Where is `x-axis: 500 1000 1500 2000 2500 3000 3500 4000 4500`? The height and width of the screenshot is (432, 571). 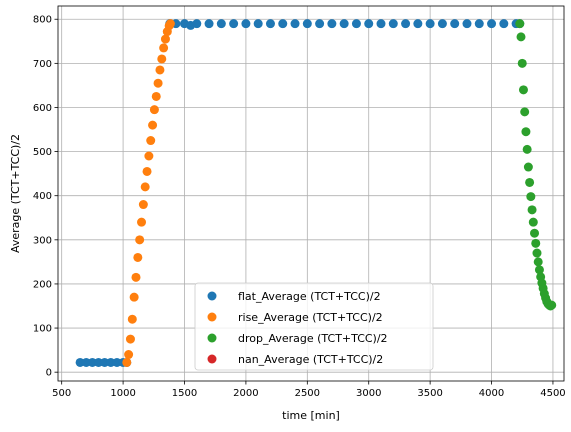 x-axis: 500 1000 1500 2000 2500 3000 3500 4000 4500 is located at coordinates (309, 390).